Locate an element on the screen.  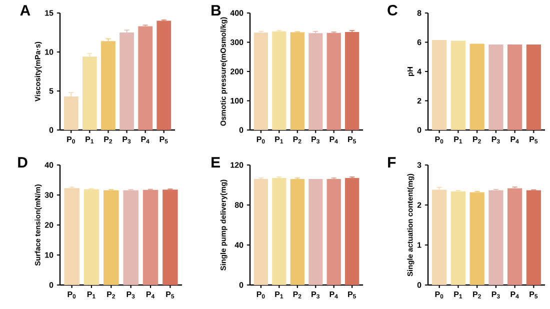
chart-title: E is located at coordinates (216, 162).